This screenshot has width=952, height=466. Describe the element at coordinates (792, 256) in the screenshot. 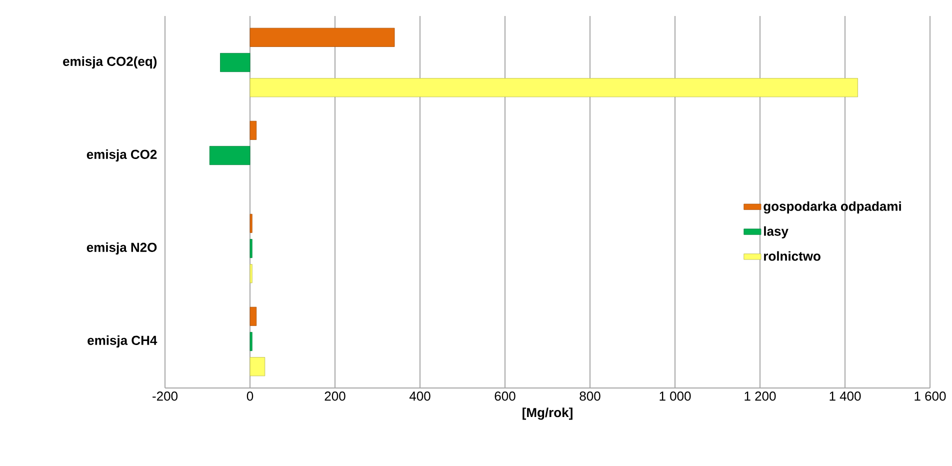

I see `legend-label: rolnictwo` at that location.